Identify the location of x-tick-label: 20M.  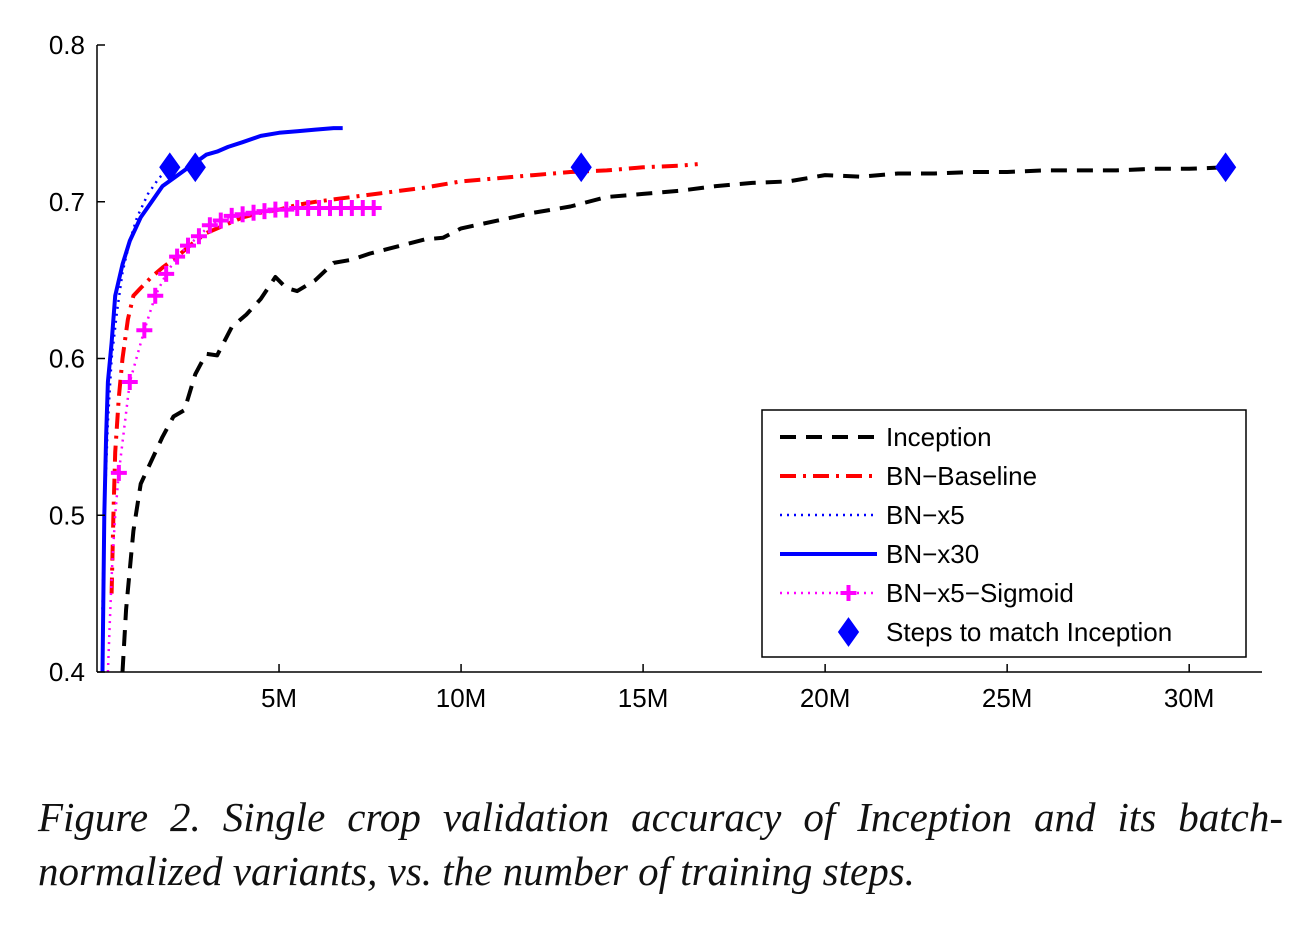
(825, 698).